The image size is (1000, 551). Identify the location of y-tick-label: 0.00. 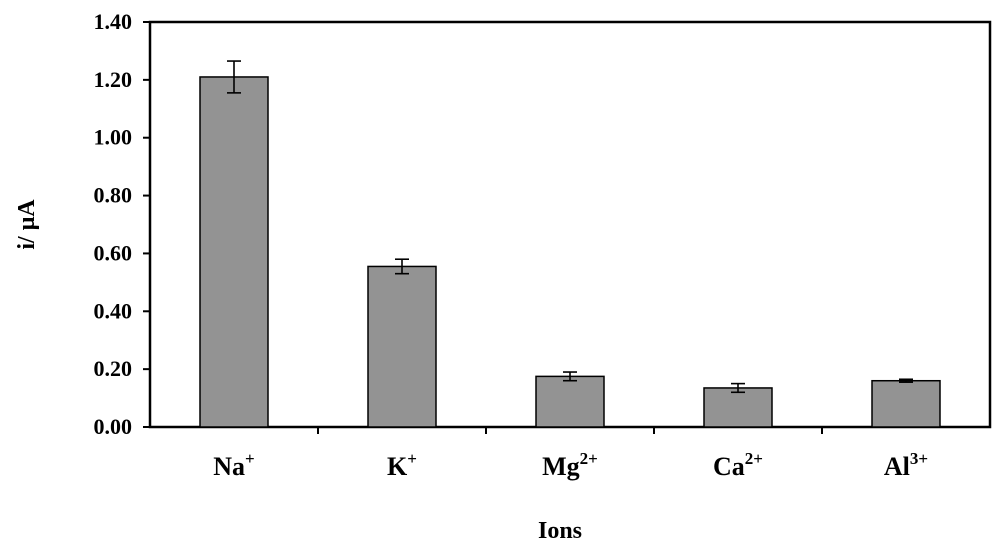
(113, 426).